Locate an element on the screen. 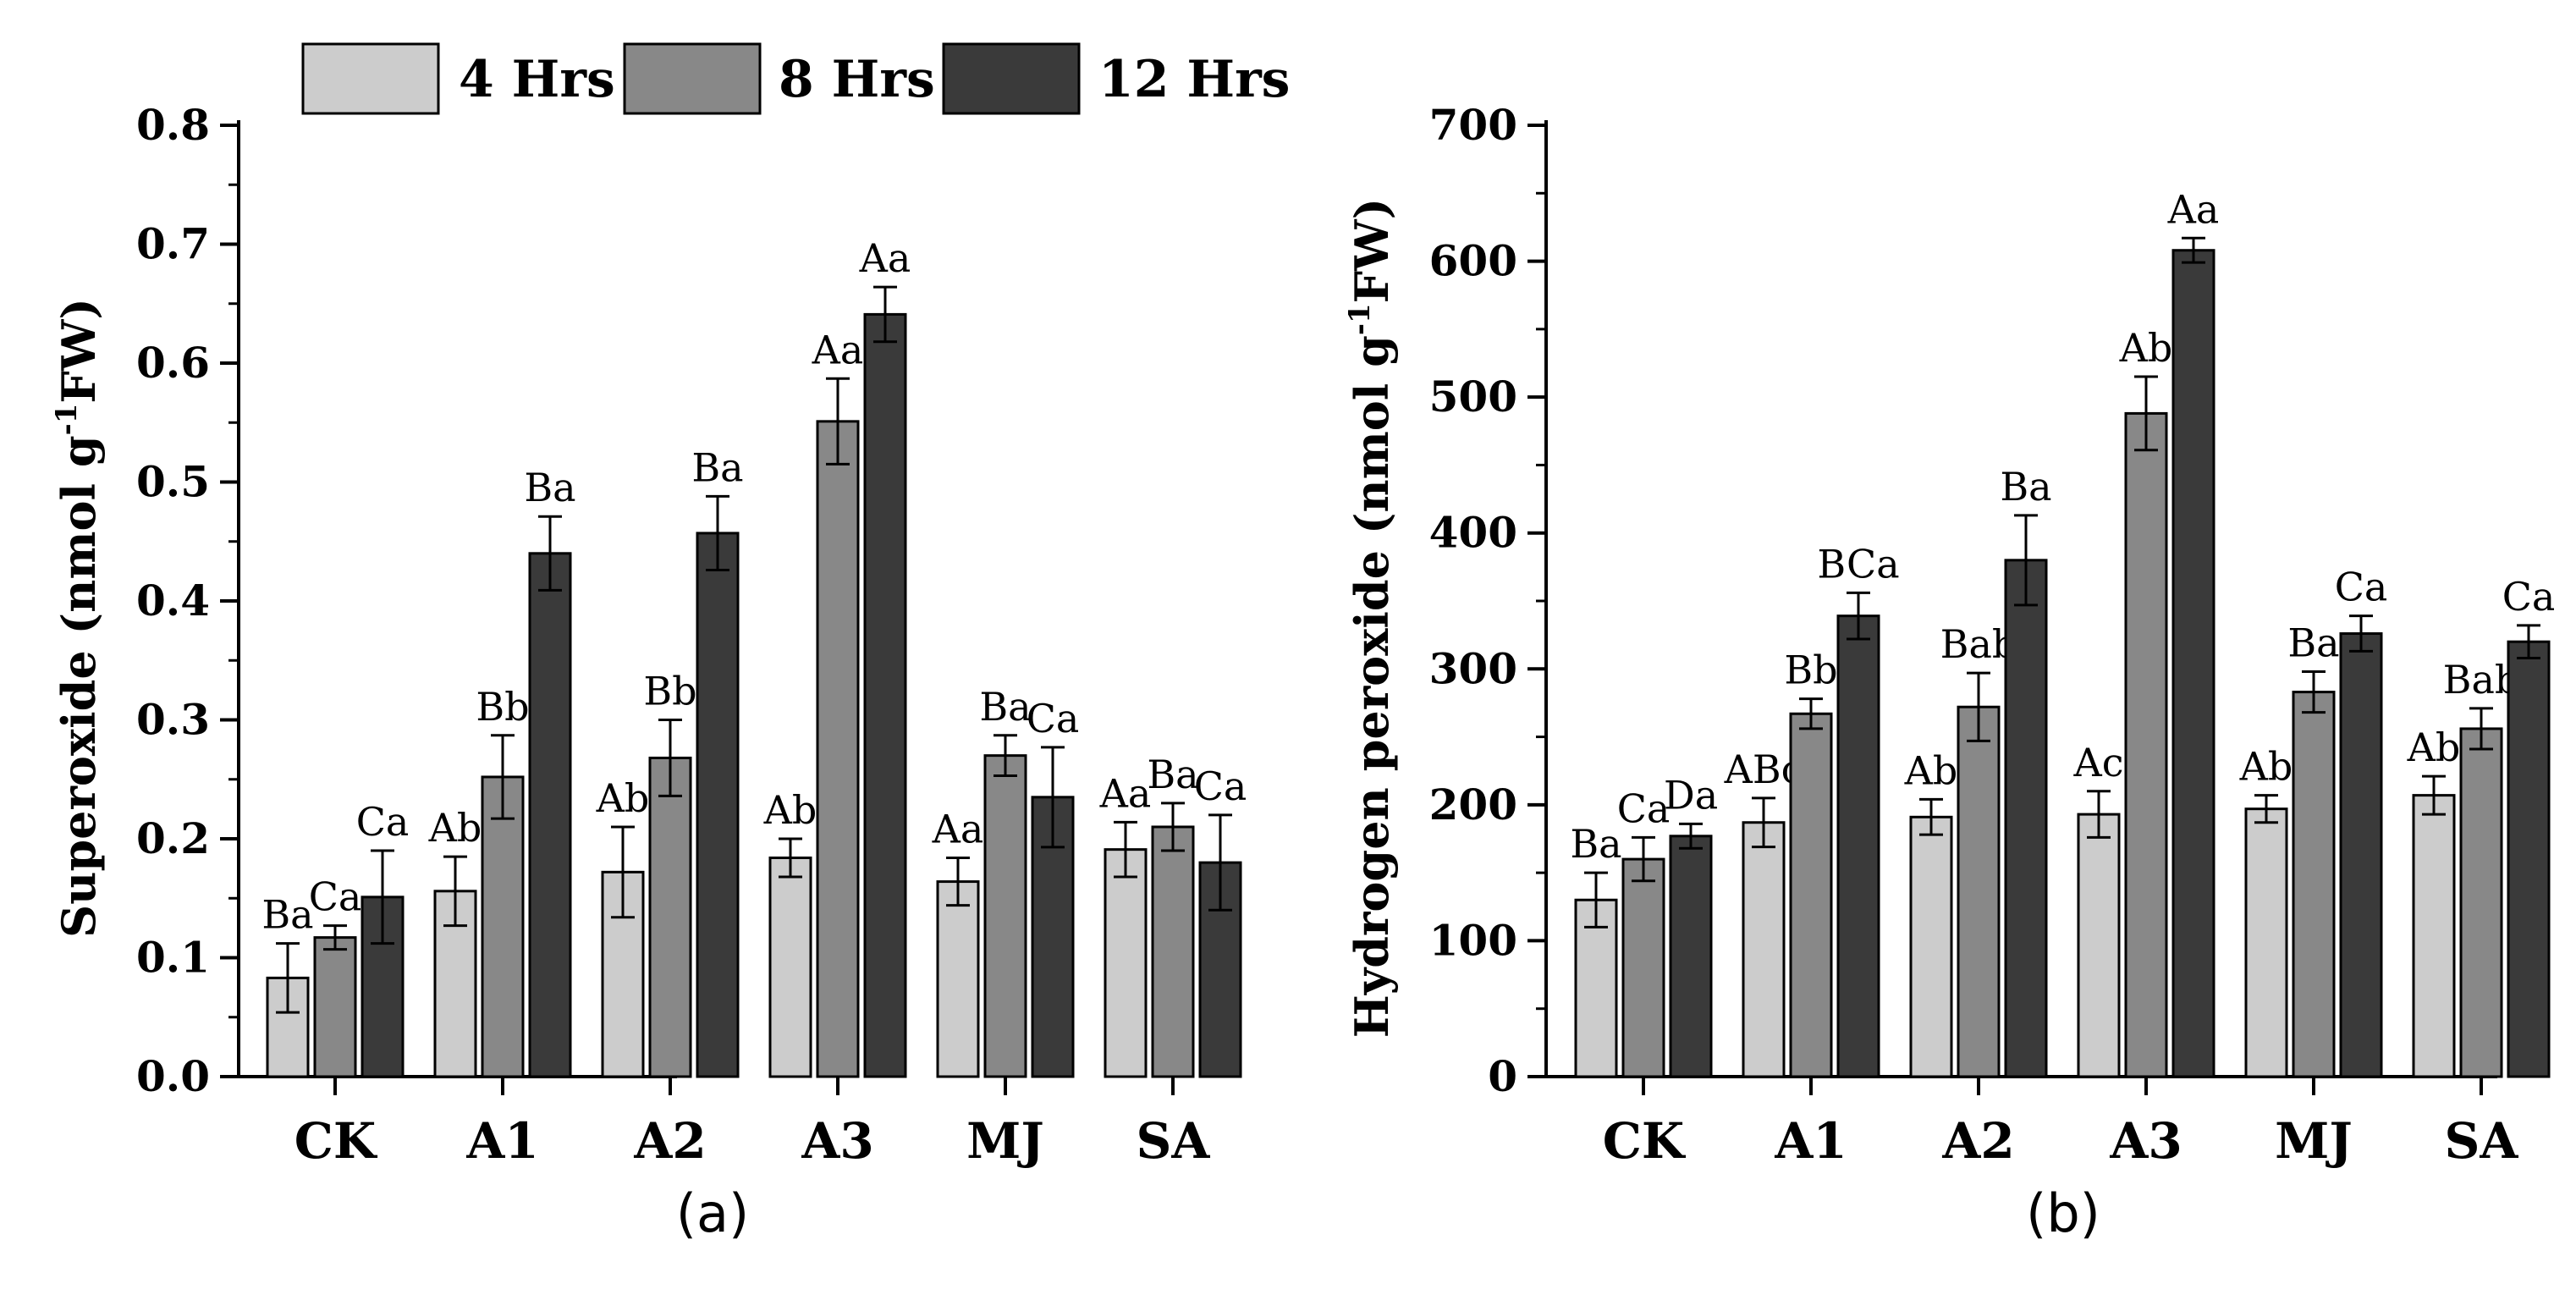 The width and height of the screenshot is (2576, 1295). legend-item-2: 12 Hrs is located at coordinates (1116, 79).